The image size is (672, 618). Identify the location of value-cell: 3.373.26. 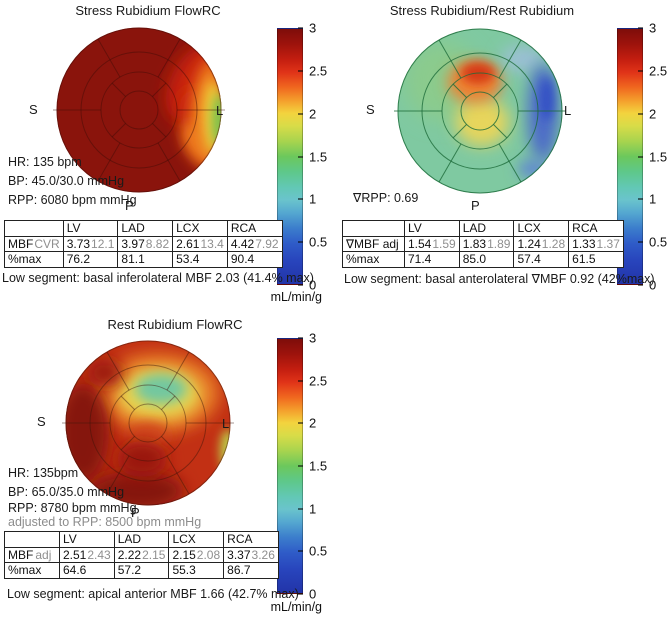
(251, 554).